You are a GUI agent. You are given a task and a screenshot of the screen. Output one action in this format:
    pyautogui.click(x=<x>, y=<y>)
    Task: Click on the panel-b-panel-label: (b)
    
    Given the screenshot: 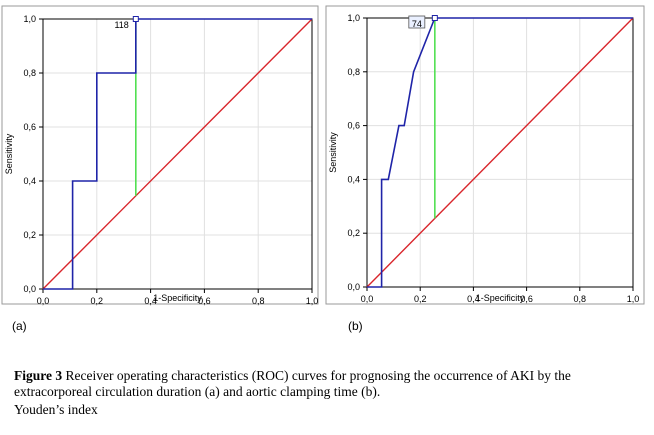 What is the action you would take?
    pyautogui.click(x=355, y=326)
    